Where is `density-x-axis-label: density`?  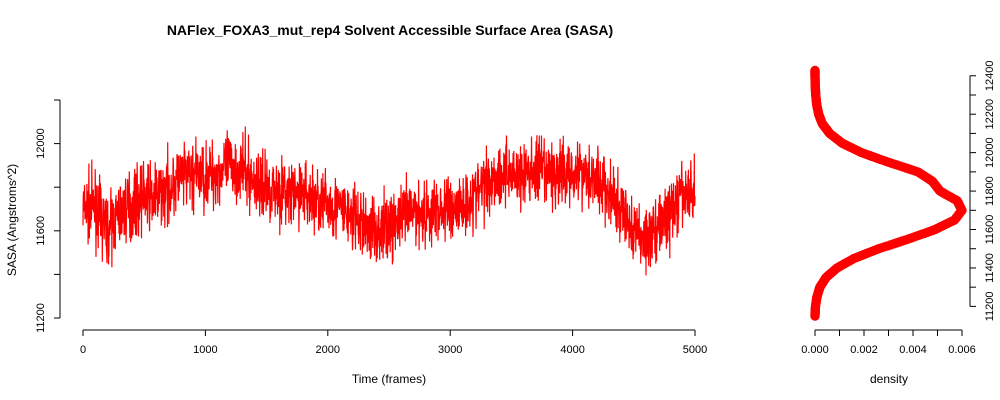
density-x-axis-label: density is located at coordinates (889, 379).